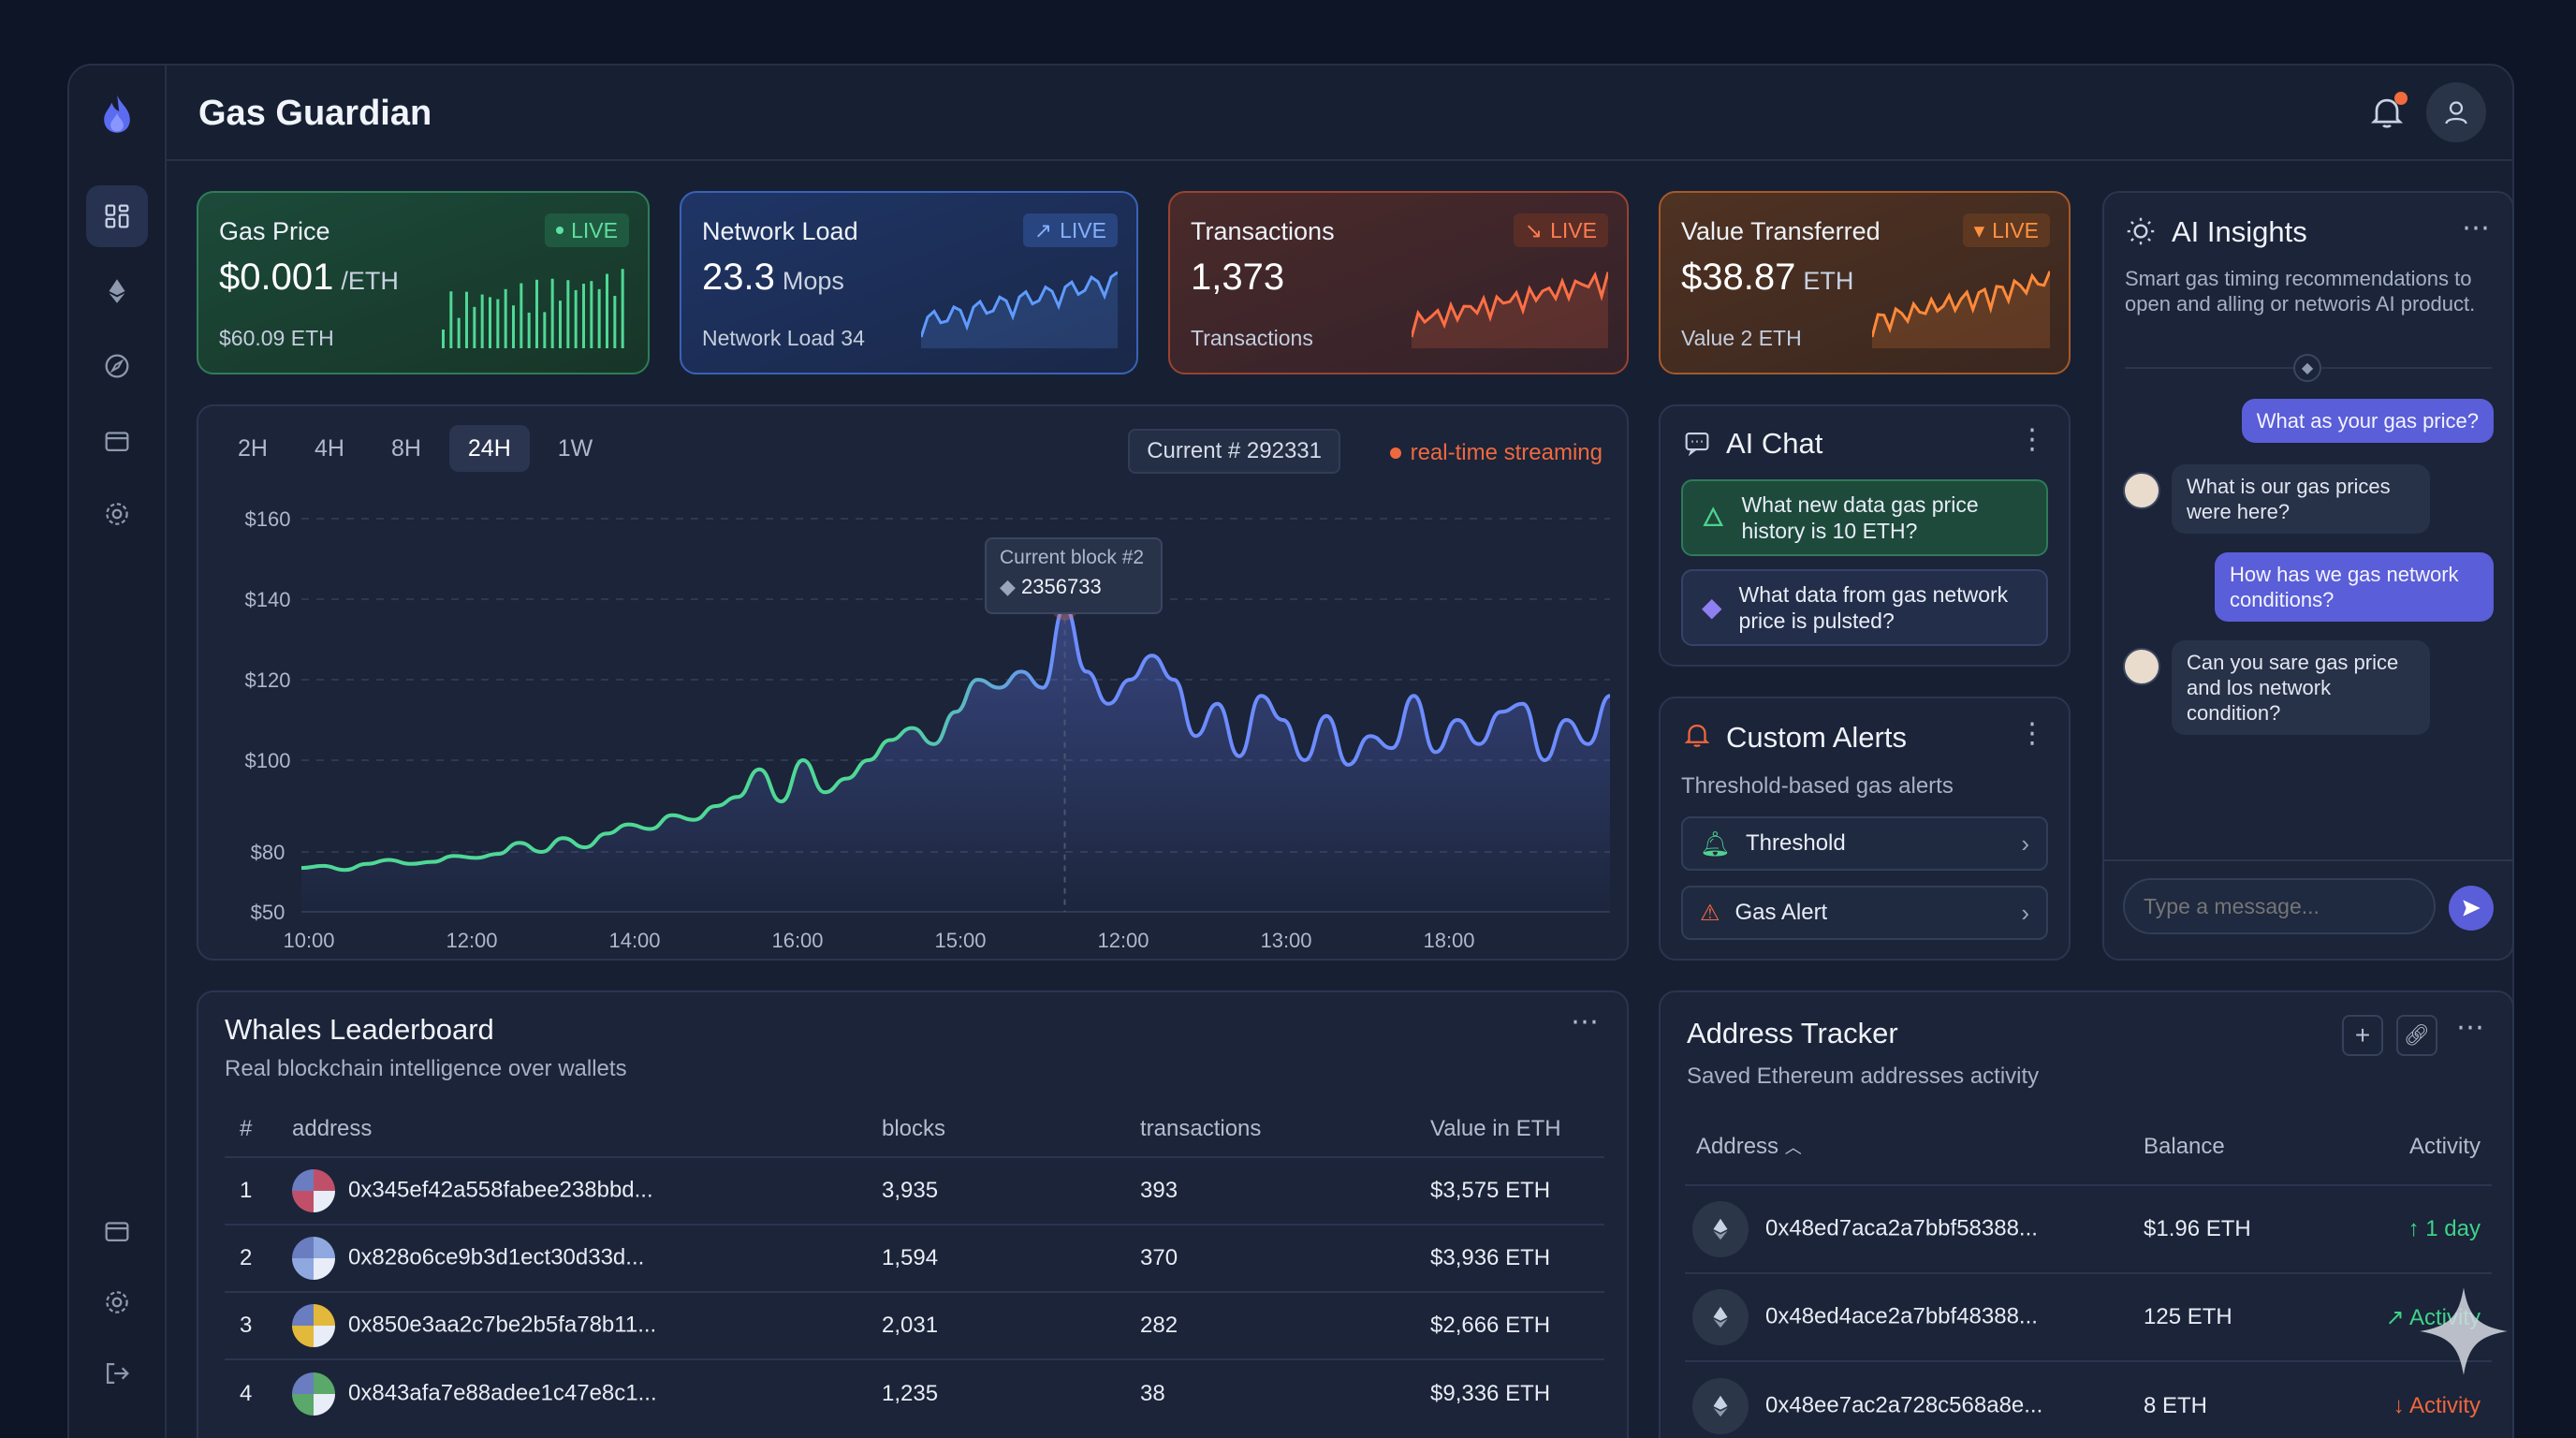  What do you see at coordinates (2444, 1146) in the screenshot?
I see `column-header: Activity` at bounding box center [2444, 1146].